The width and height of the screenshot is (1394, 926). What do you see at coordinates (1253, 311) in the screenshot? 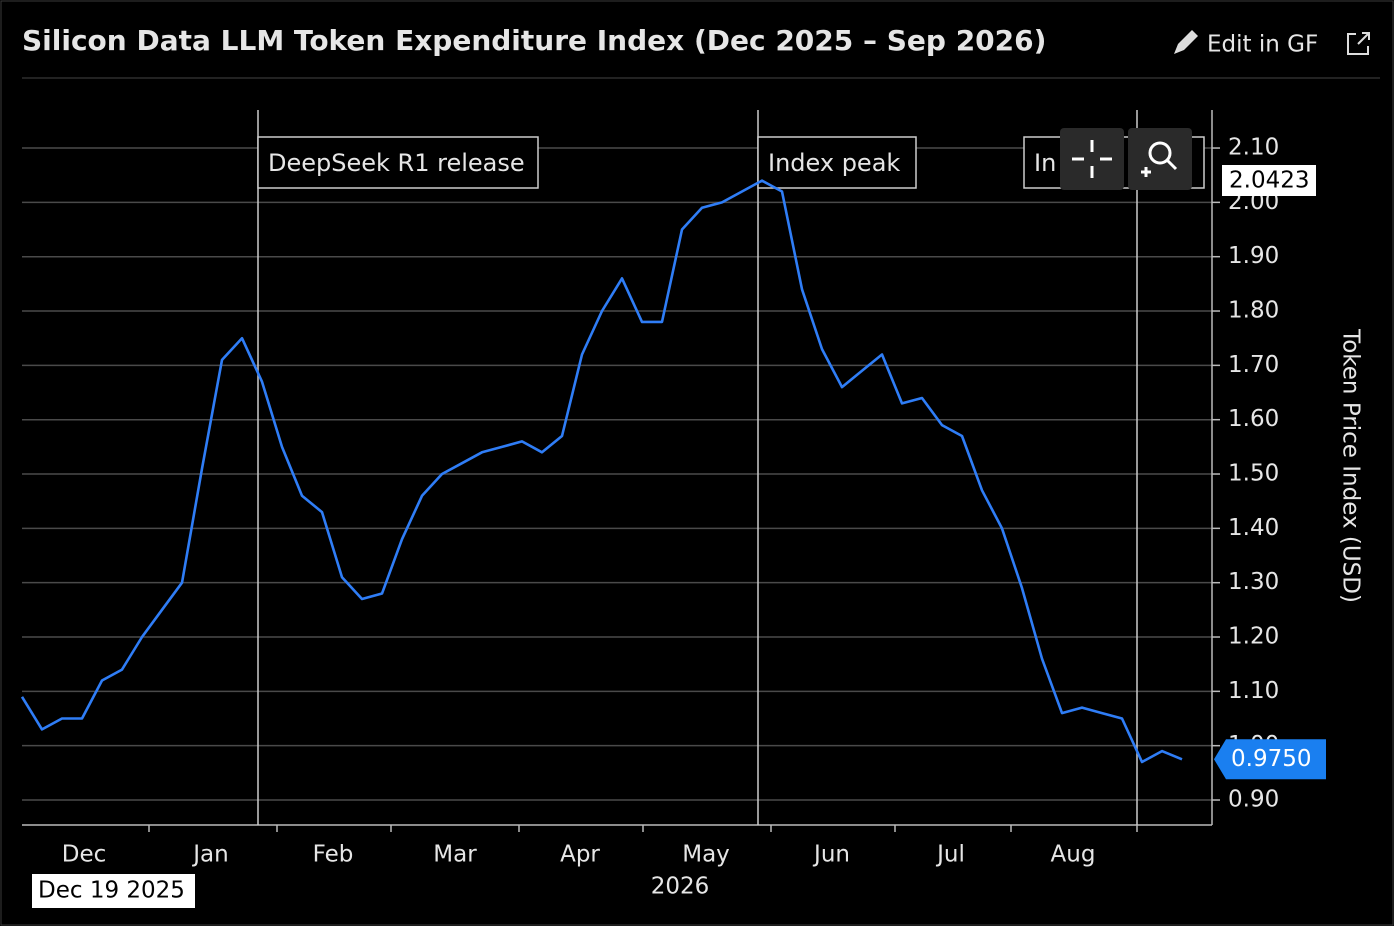
I see `y-tick-label: 1.80` at bounding box center [1253, 311].